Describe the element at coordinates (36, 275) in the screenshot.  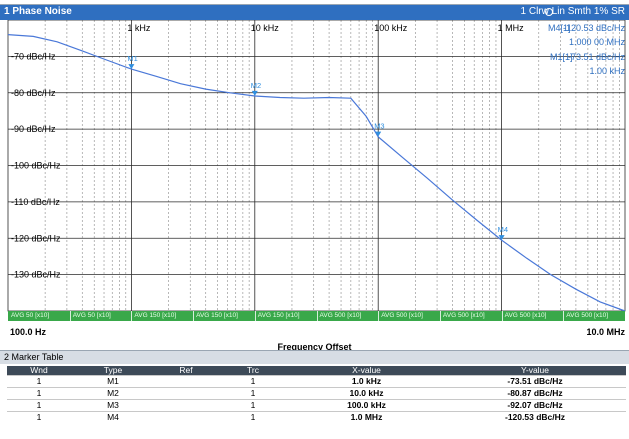
I see `y-tick-label: -130 dBc/Hz` at that location.